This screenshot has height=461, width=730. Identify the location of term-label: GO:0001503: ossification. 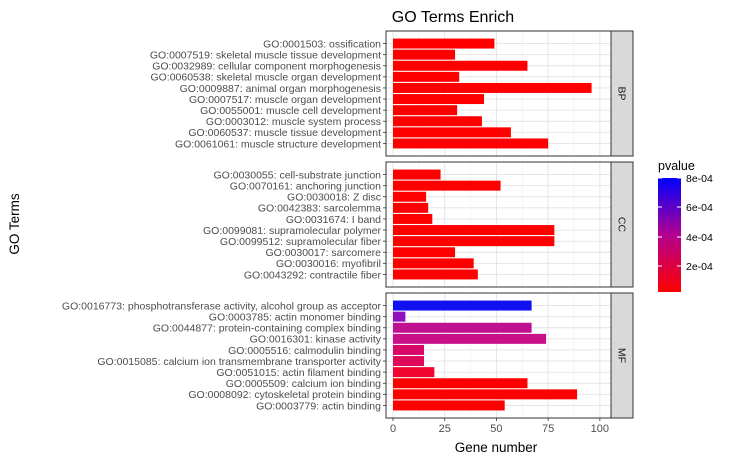
(322, 44).